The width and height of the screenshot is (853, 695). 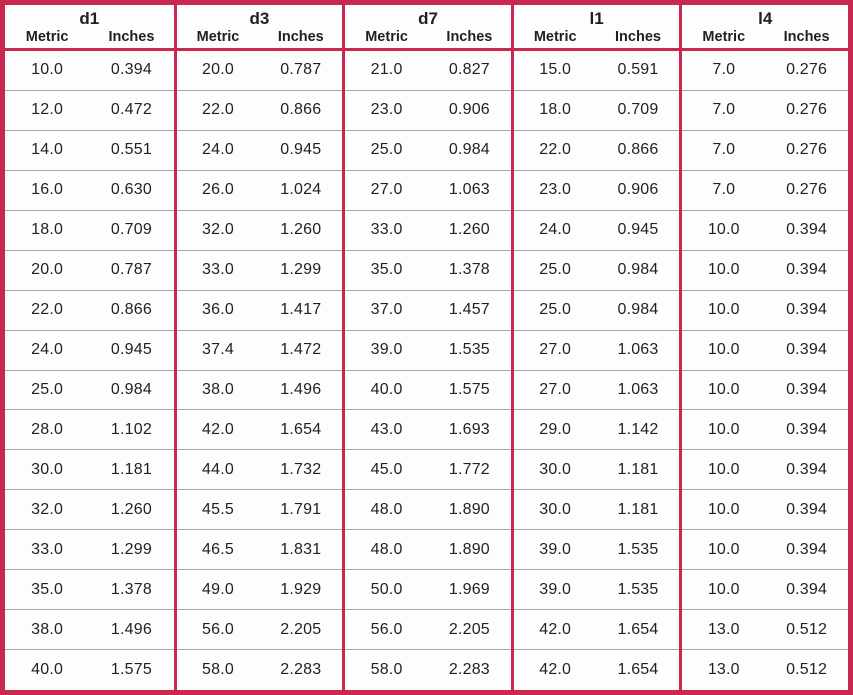 I want to click on table-row: 16.0 0.630, so click(x=89, y=191).